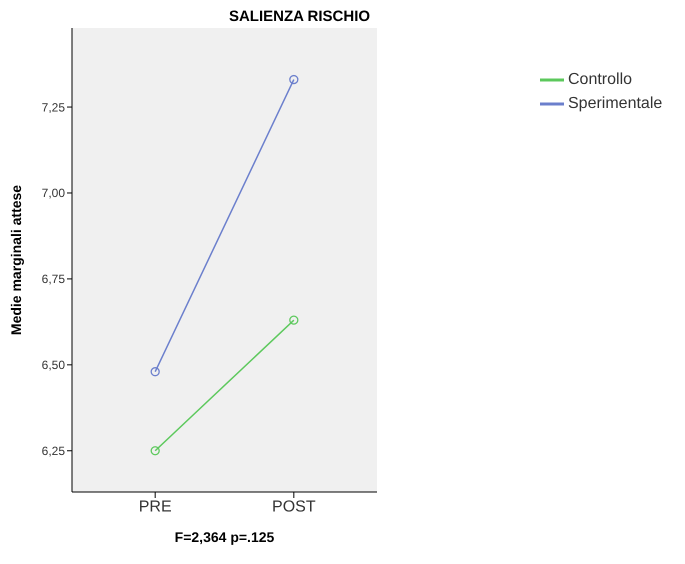 The image size is (685, 564). What do you see at coordinates (54, 365) in the screenshot?
I see `y-tick-label: 6,50` at bounding box center [54, 365].